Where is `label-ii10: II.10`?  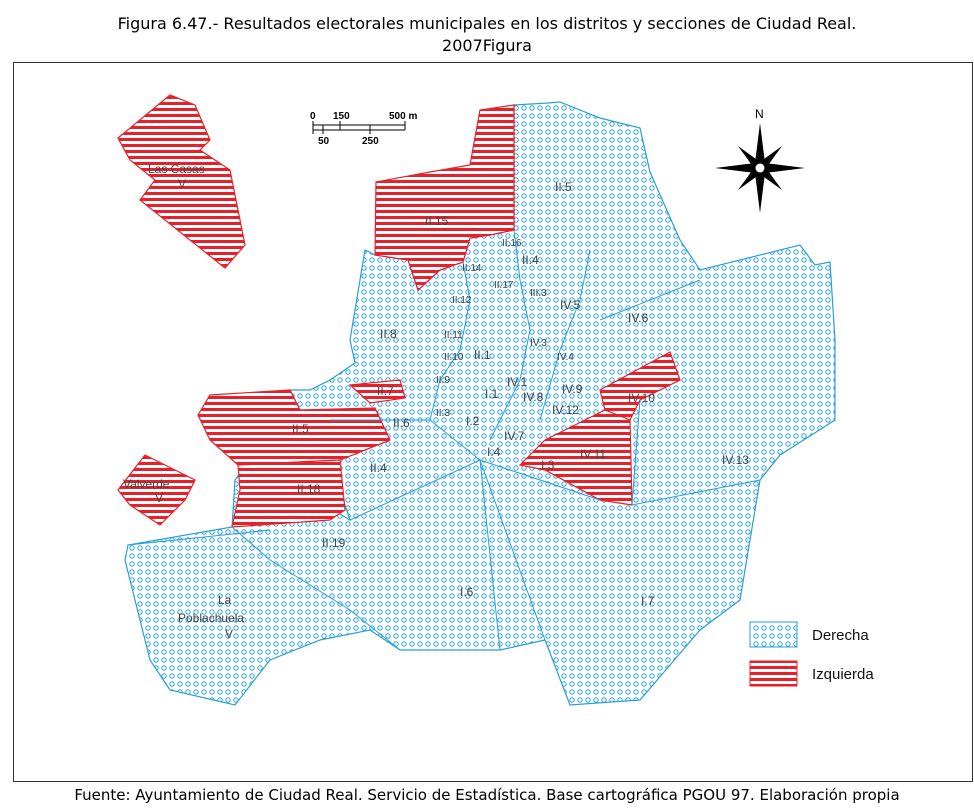
label-ii10: II.10 is located at coordinates (454, 357).